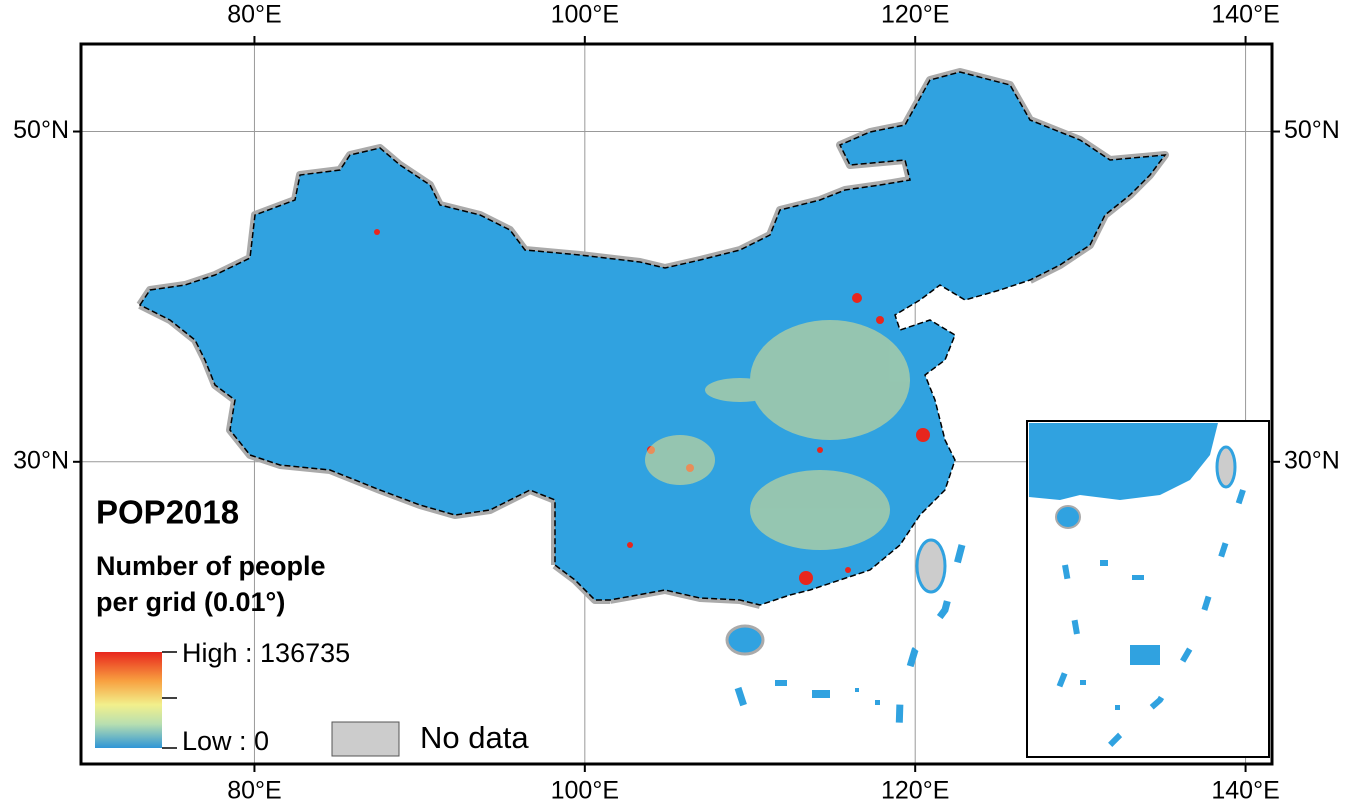 The width and height of the screenshot is (1355, 812). I want to click on ramp-ticks, so click(169, 700).